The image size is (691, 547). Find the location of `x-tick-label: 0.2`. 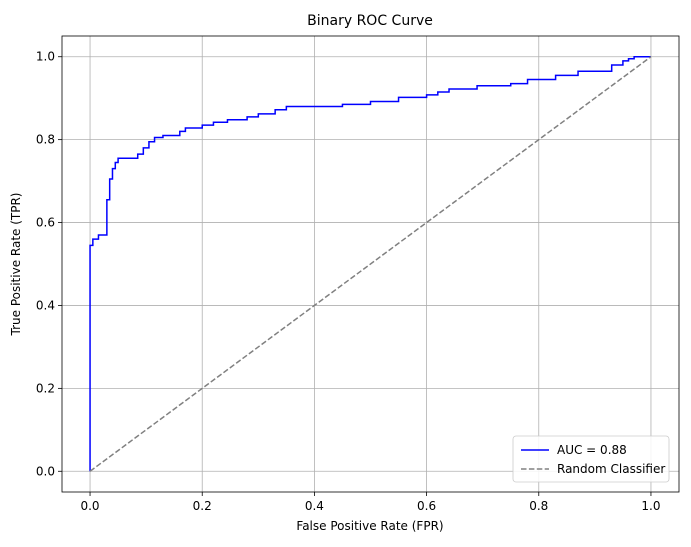

x-tick-label: 0.2 is located at coordinates (202, 506).